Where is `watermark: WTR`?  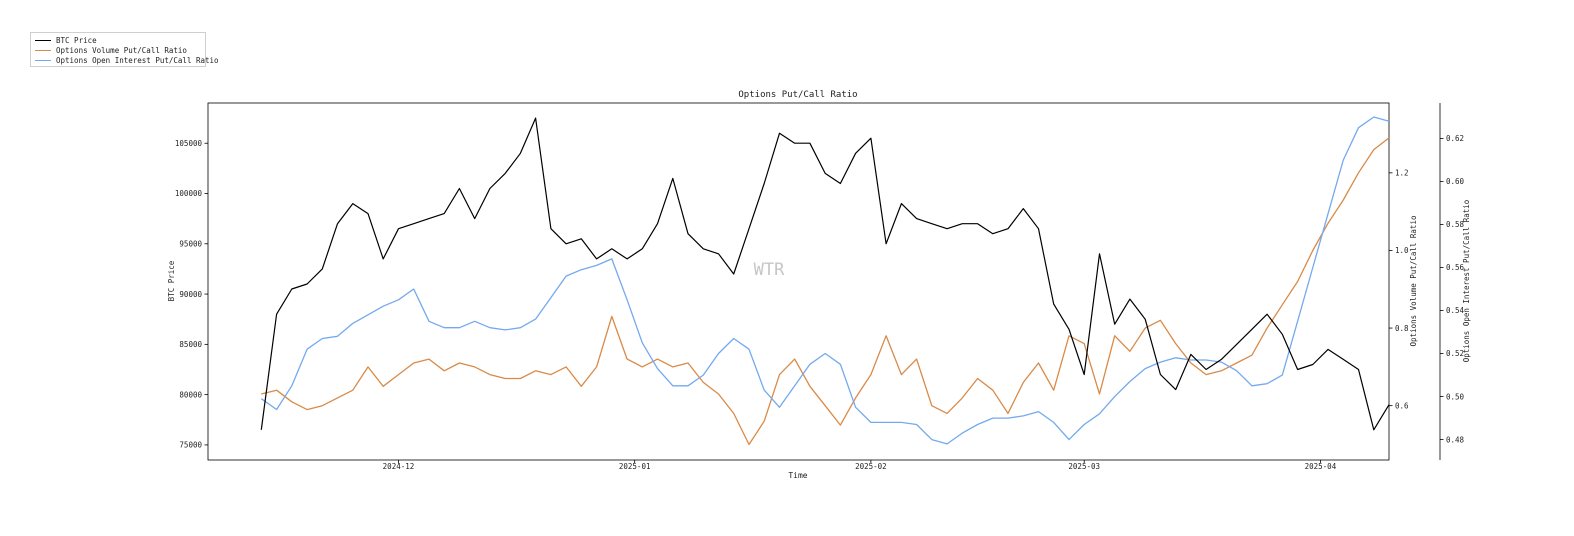
watermark: WTR is located at coordinates (769, 270).